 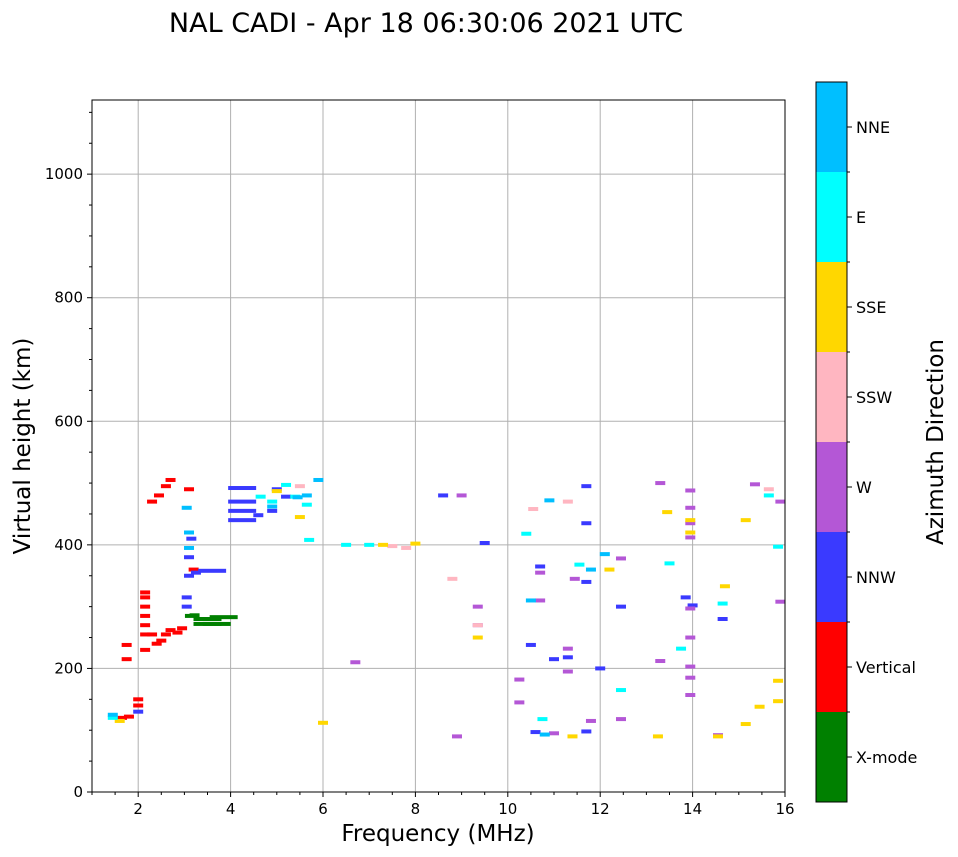 I want to click on colorbar-frame, so click(x=831, y=442).